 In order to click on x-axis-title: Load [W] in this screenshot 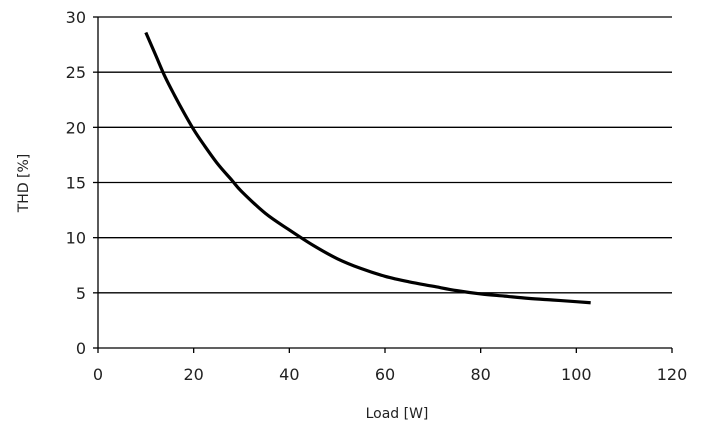, I will do `click(397, 414)`.